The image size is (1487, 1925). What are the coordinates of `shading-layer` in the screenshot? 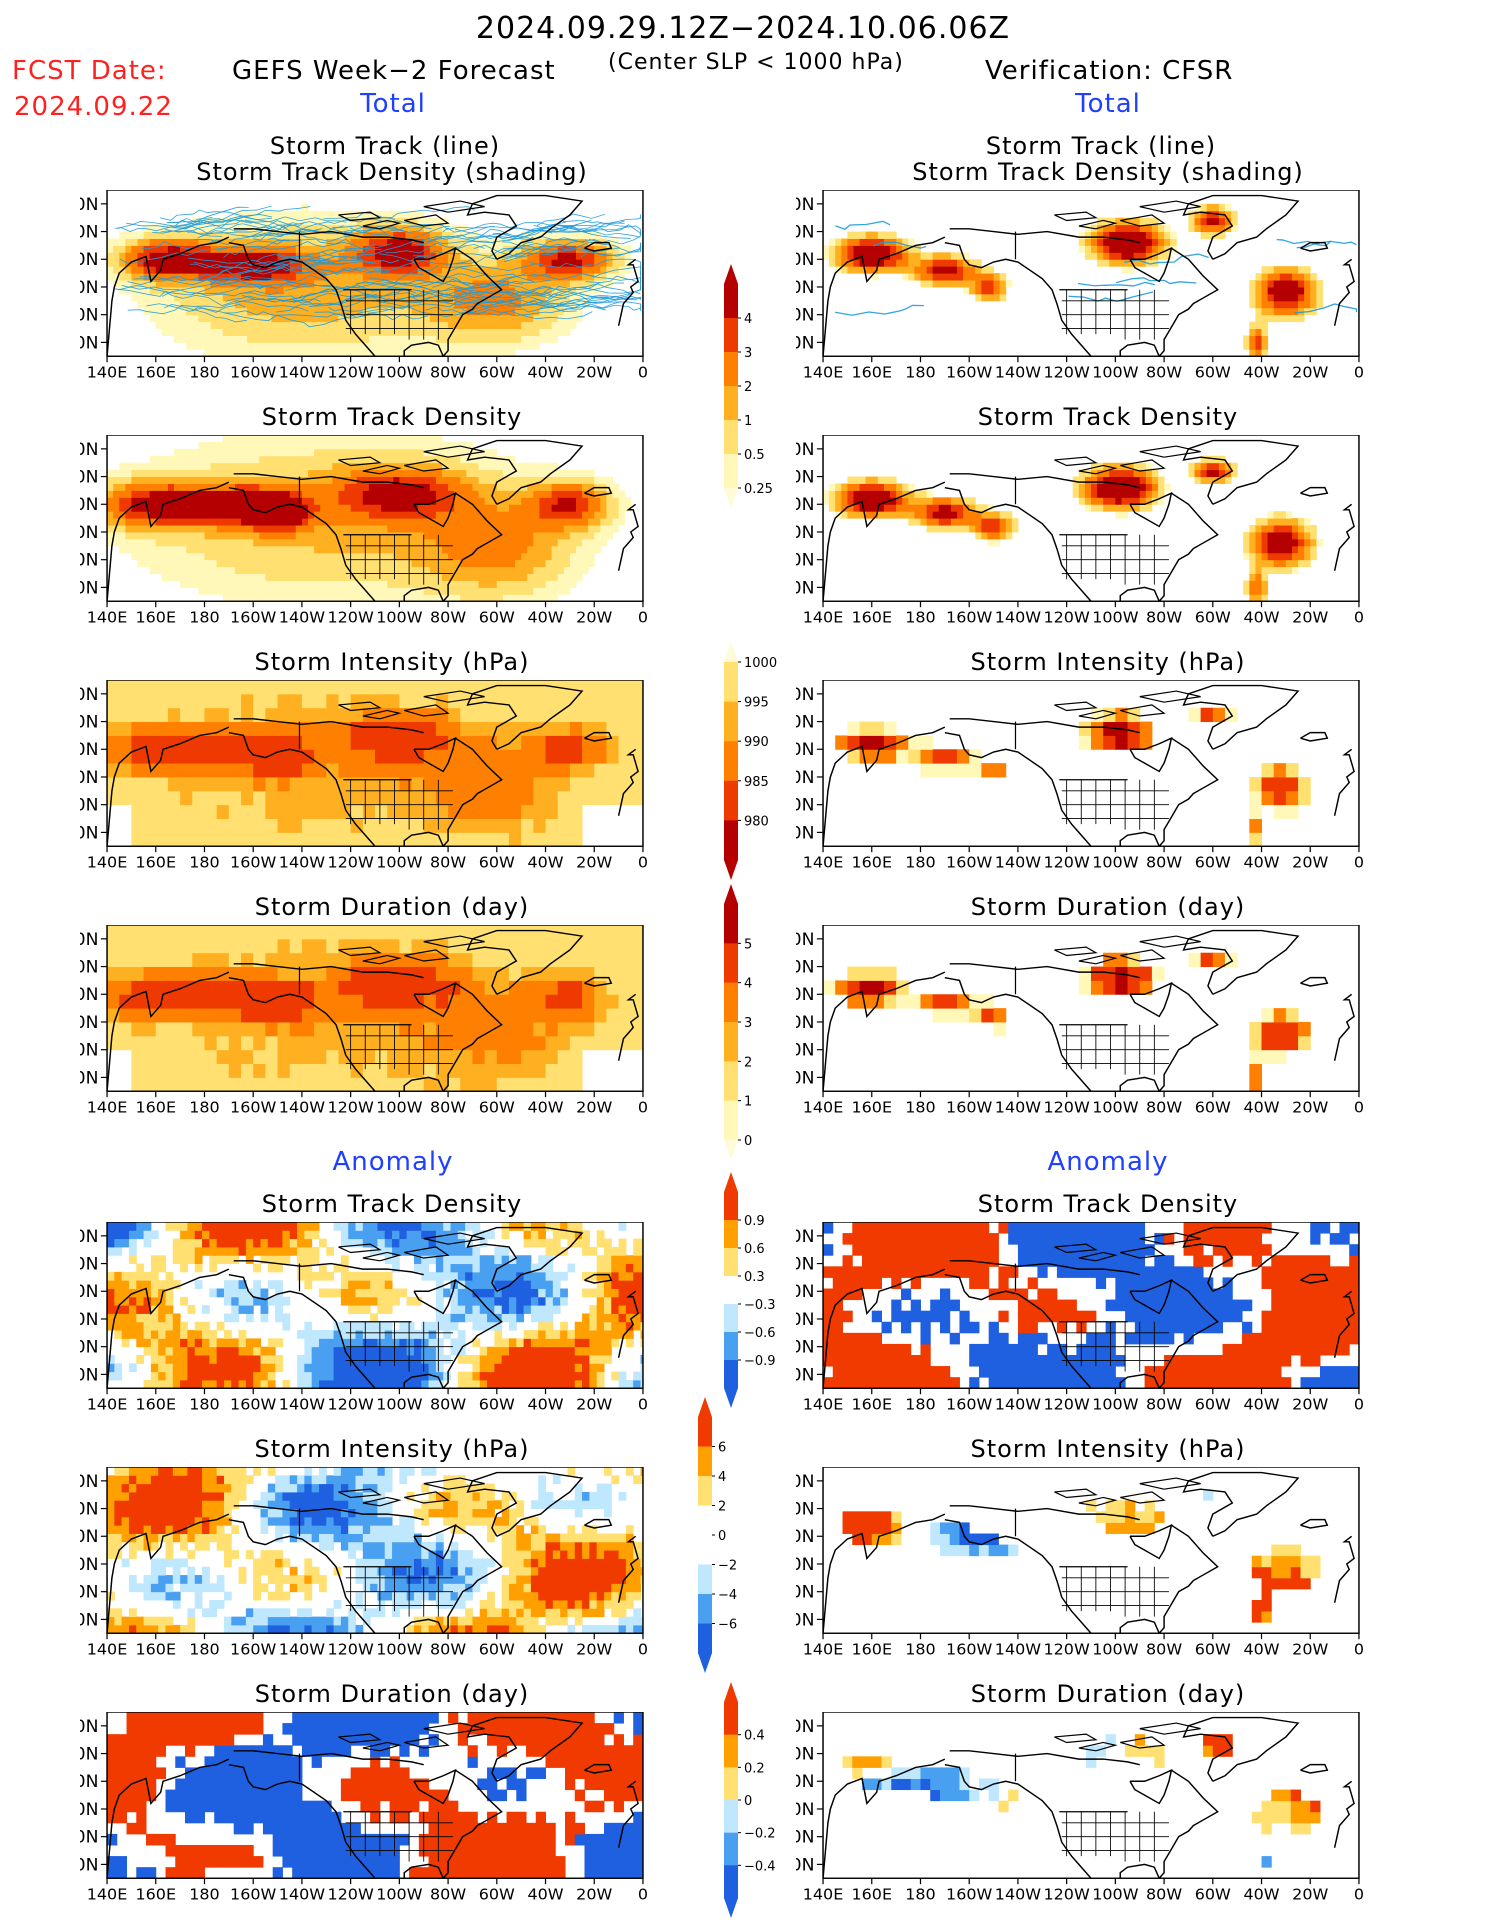 It's located at (375, 1008).